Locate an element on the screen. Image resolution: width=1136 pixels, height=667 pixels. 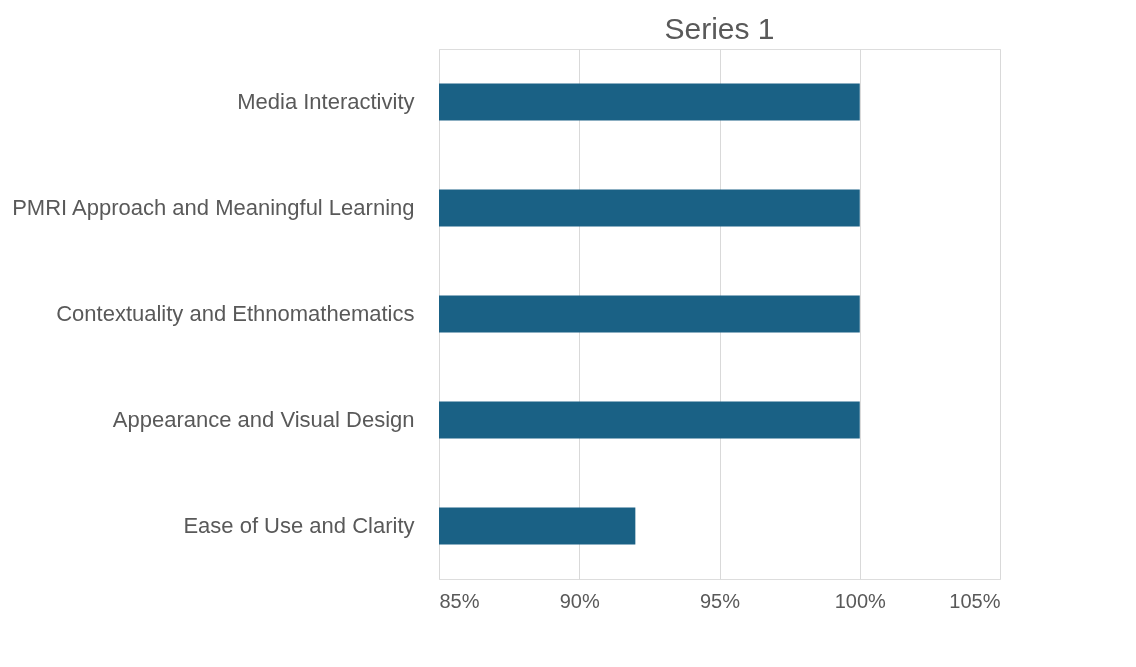
x-tick-label: 105% is located at coordinates (975, 600).